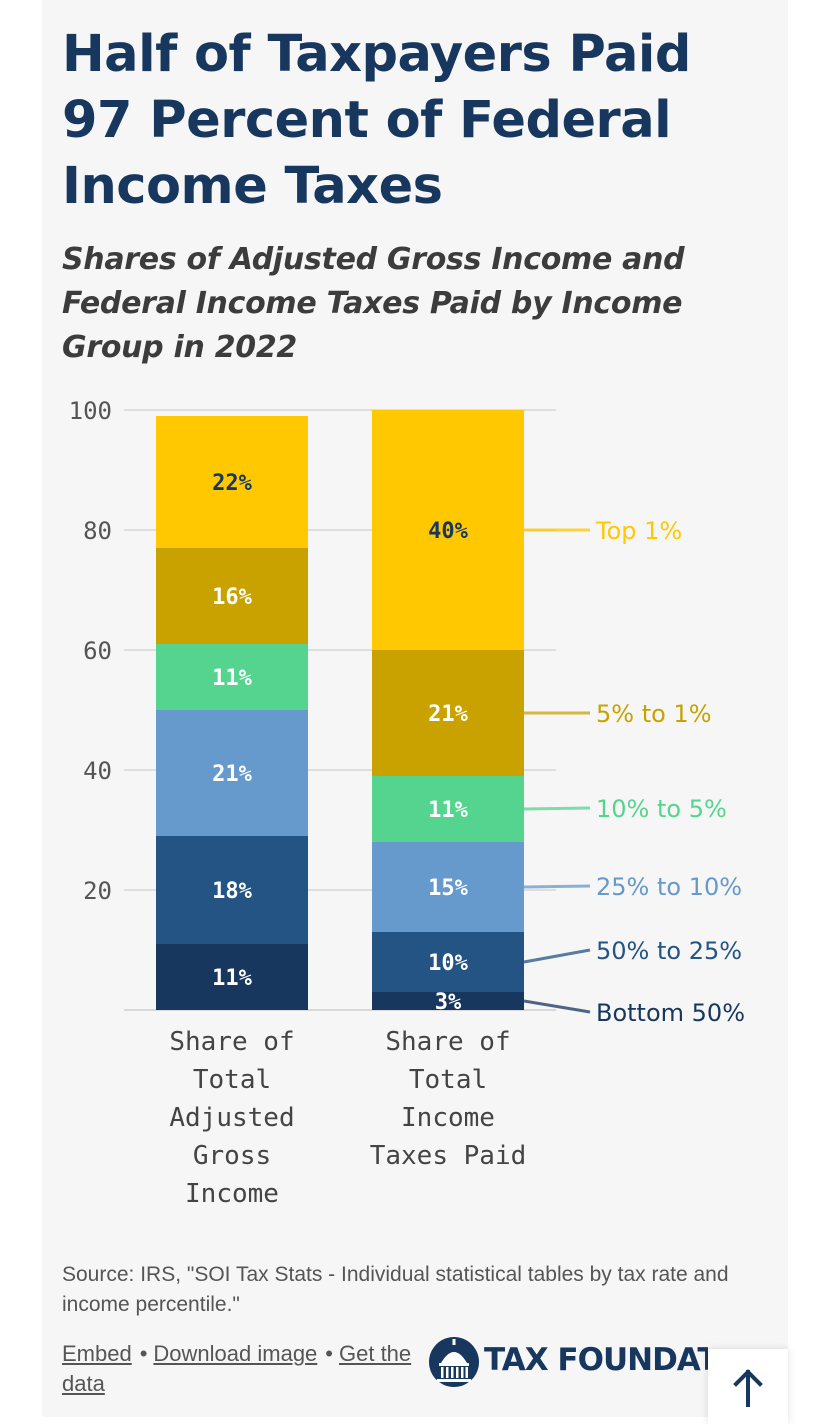  I want to click on footer-links: Embed • Download image • Get the data, so click(237, 1369).